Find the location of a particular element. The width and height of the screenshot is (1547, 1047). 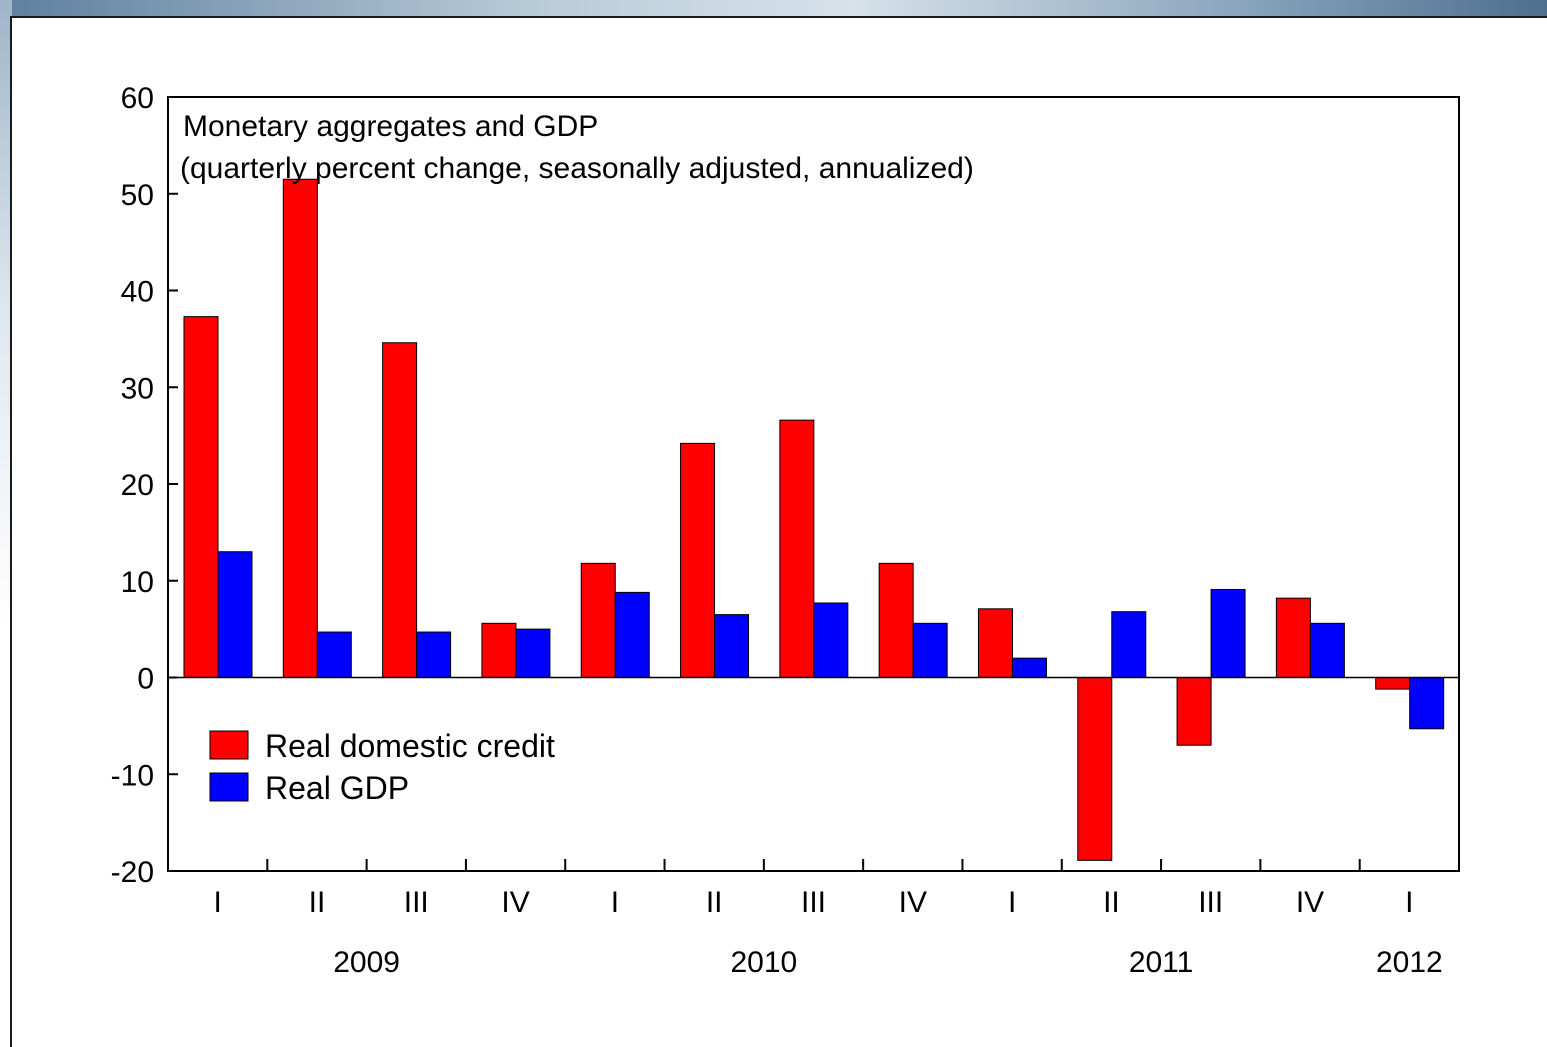

chart-title: Monetary aggregates and GDP is located at coordinates (390, 126).